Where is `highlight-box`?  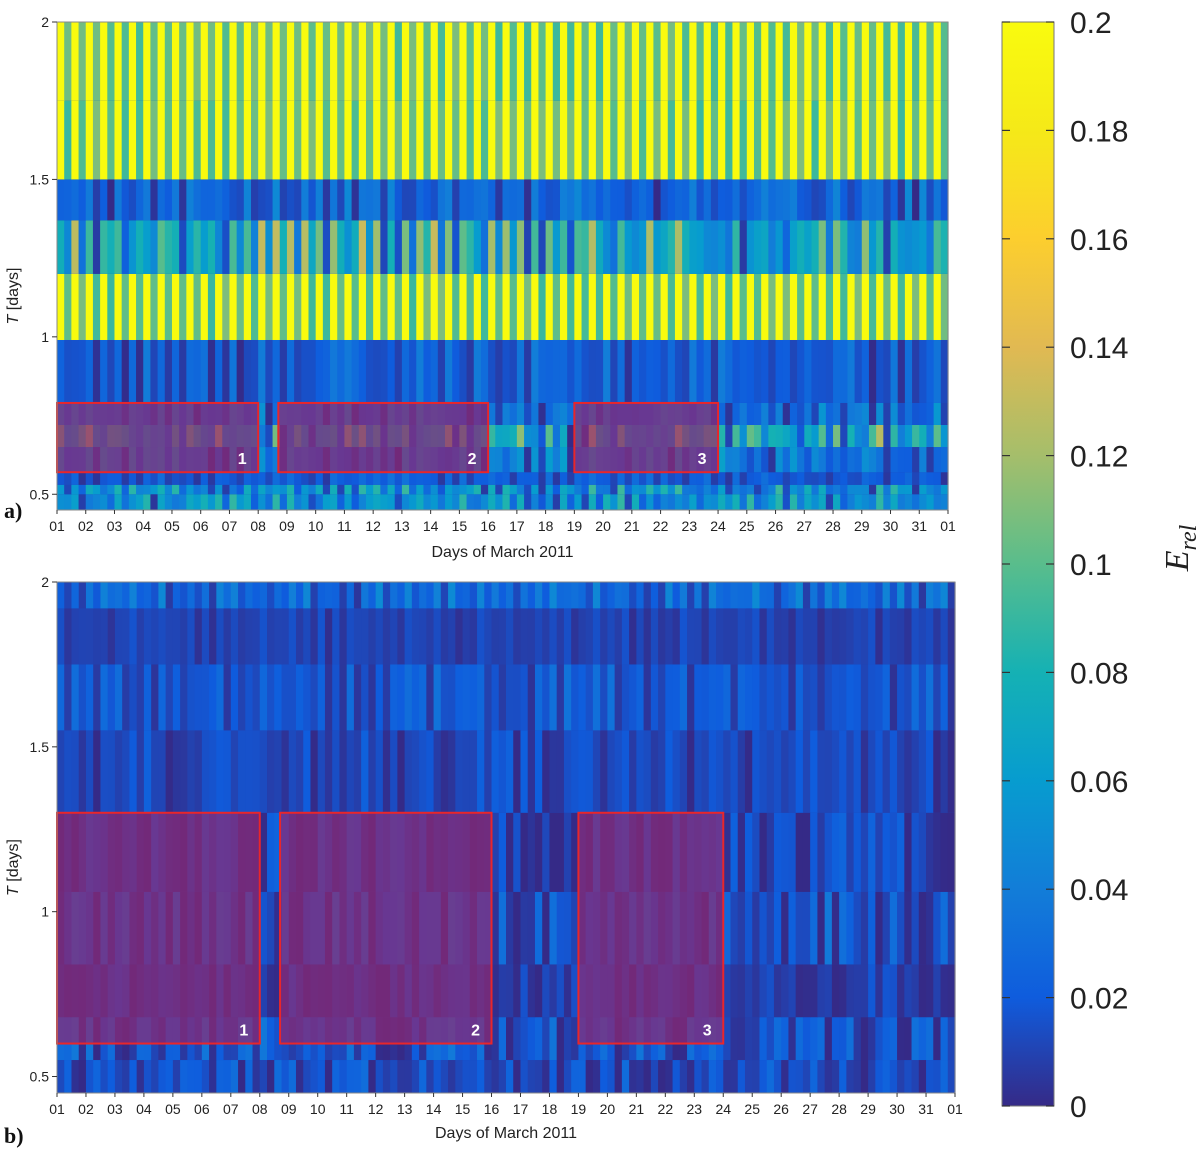
highlight-box is located at coordinates (651, 928).